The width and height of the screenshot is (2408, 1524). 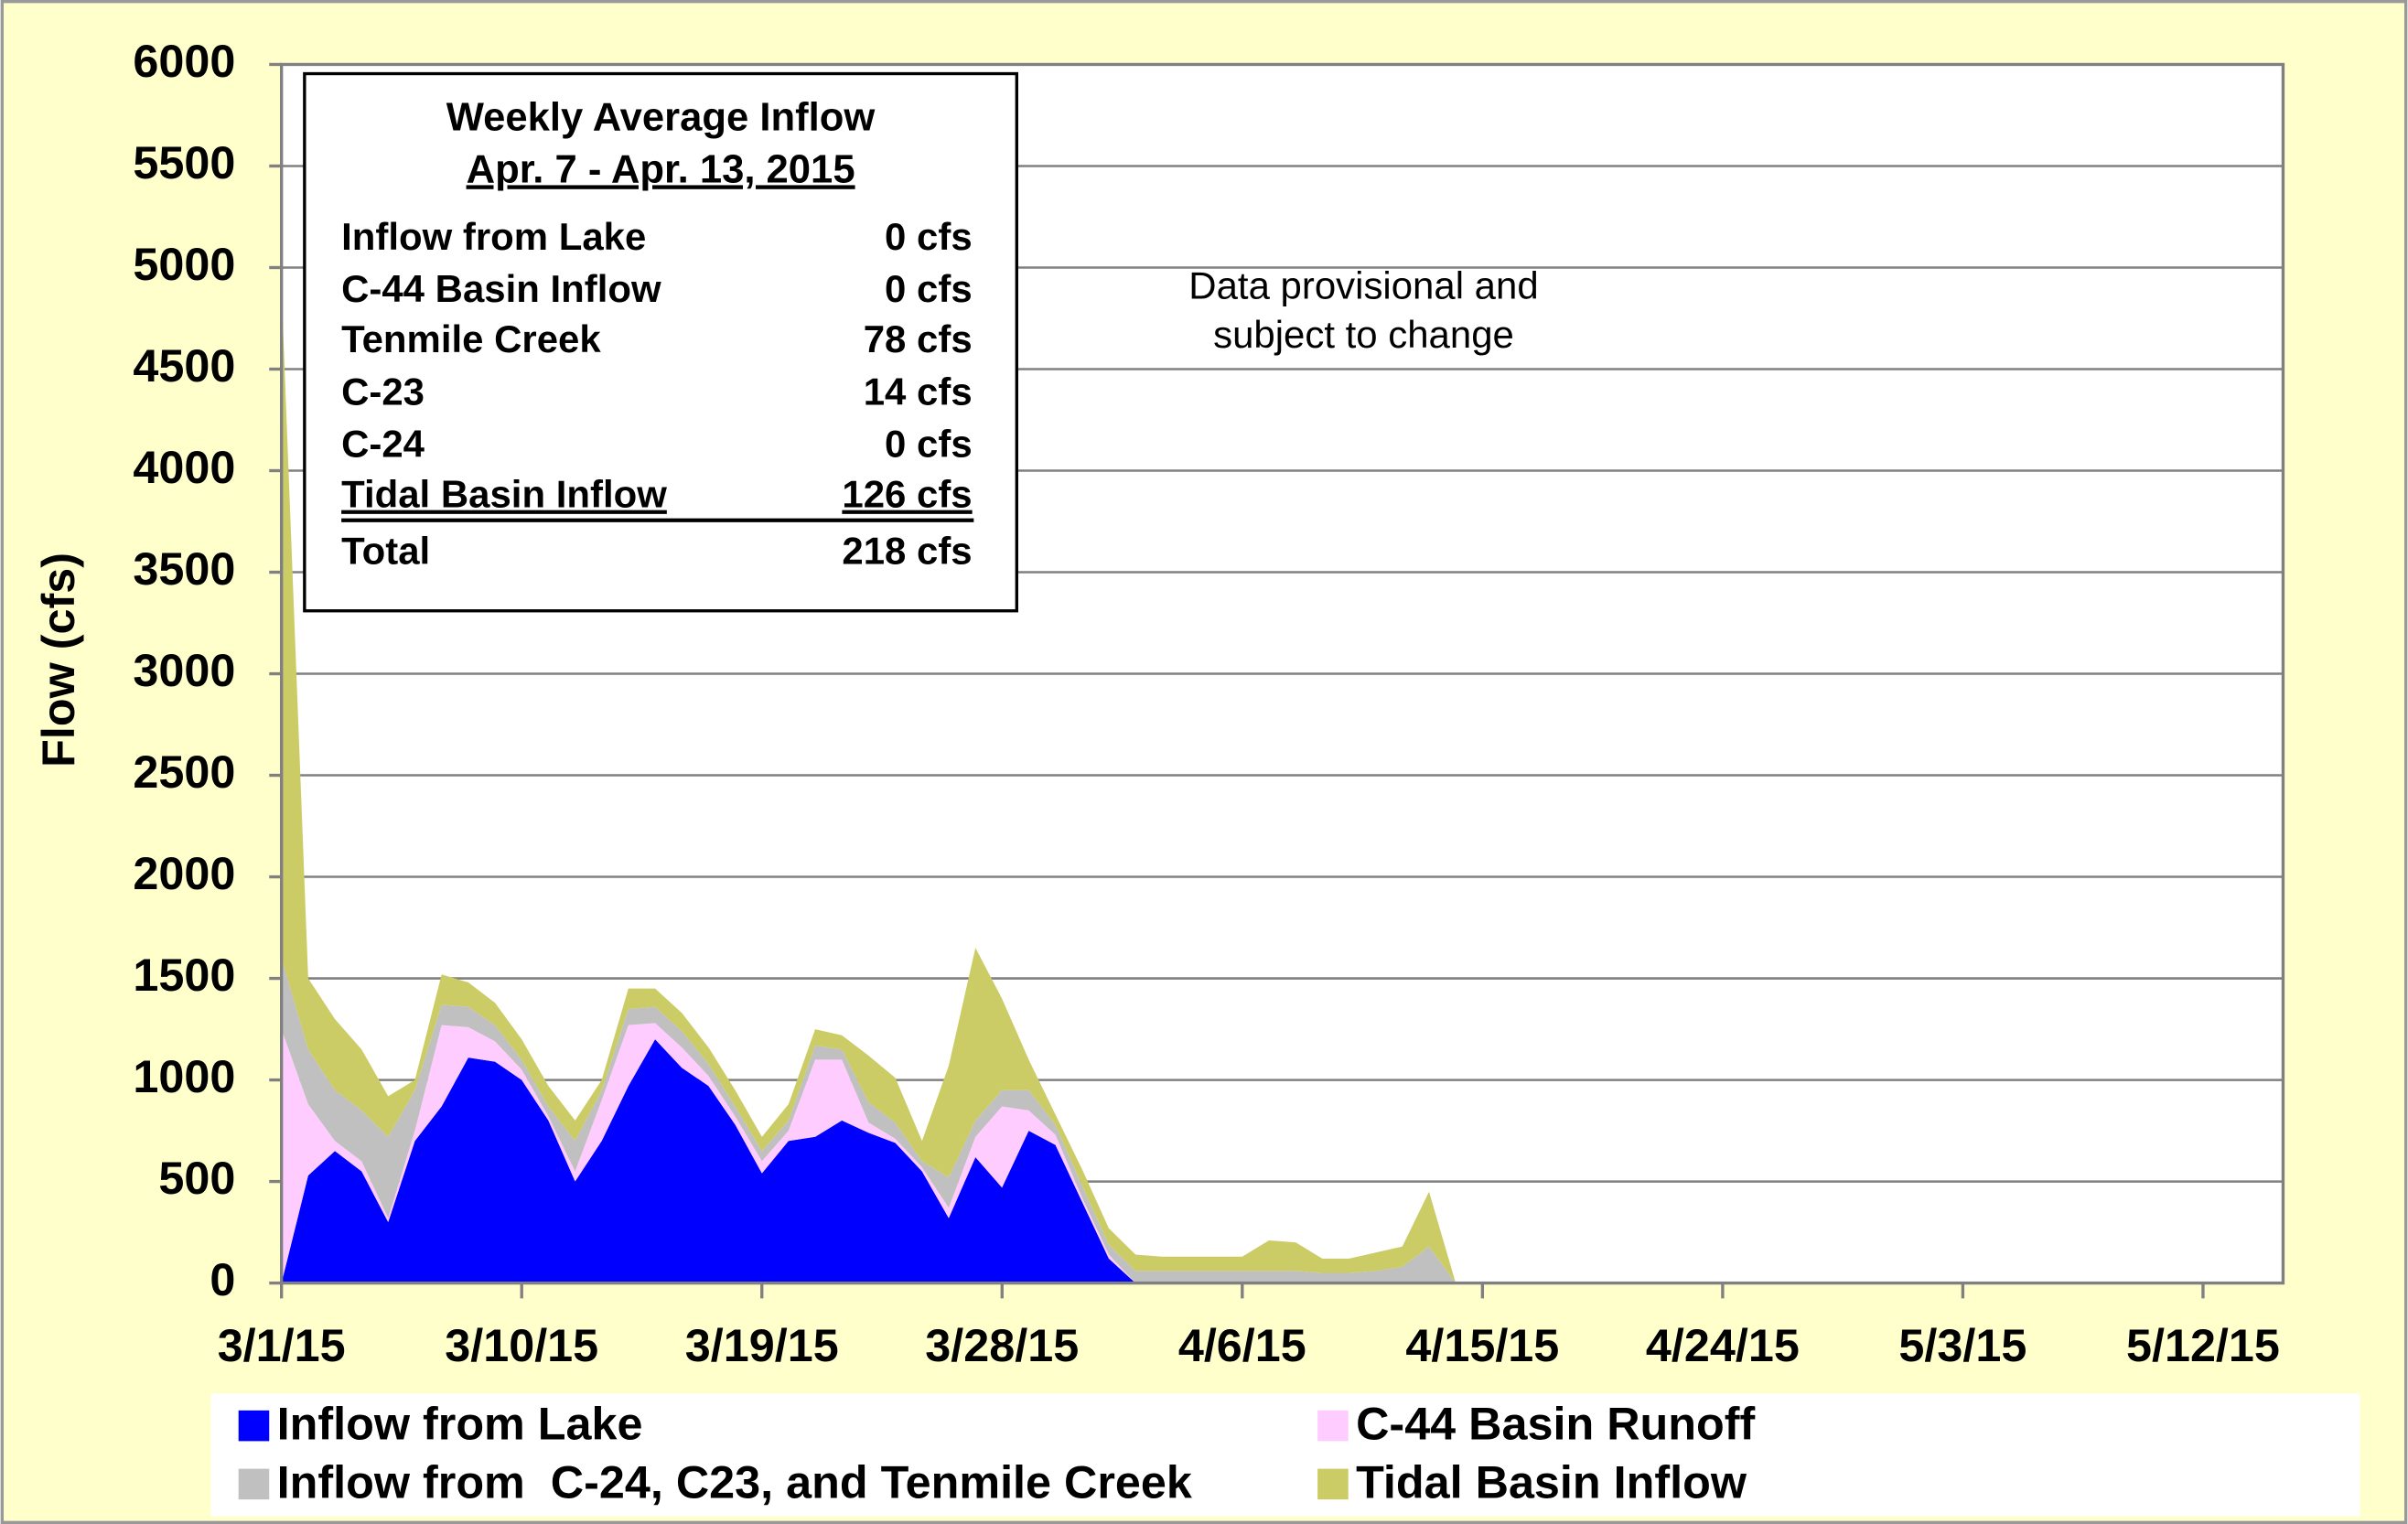 What do you see at coordinates (58, 660) in the screenshot?
I see `y-axis-label: Flow (cfs)` at bounding box center [58, 660].